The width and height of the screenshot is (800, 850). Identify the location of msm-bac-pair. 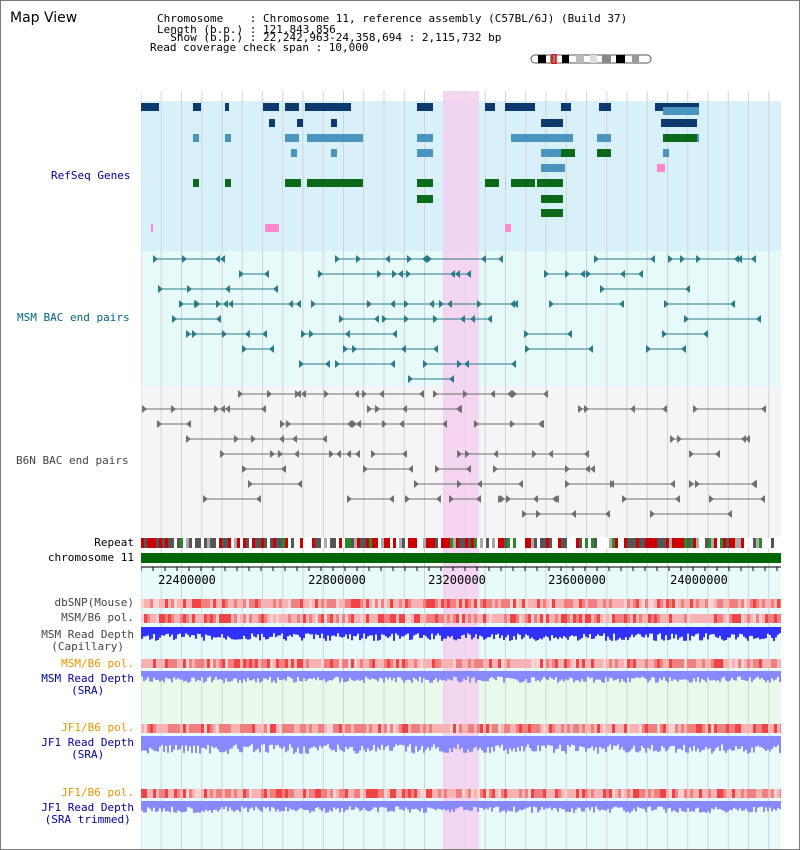
(451, 379).